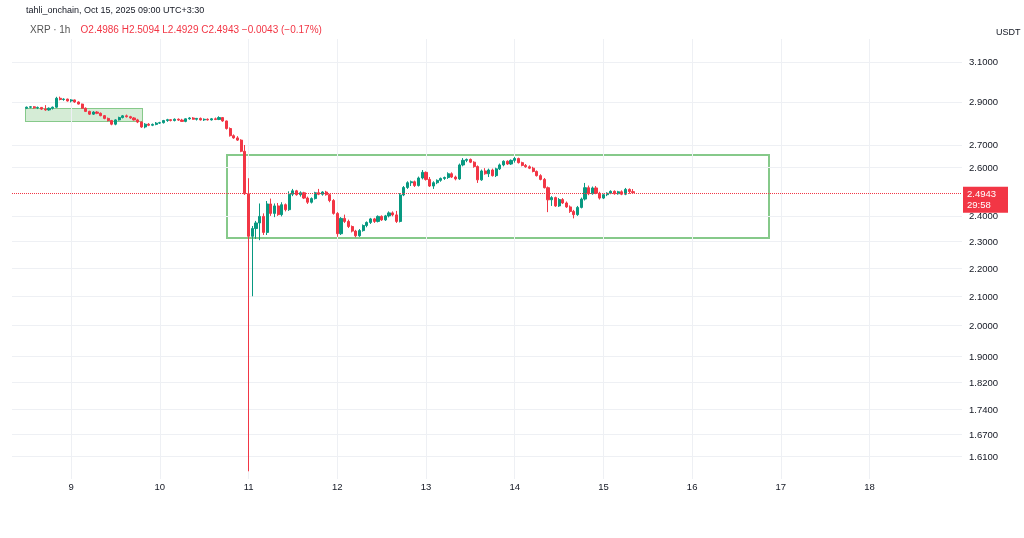 The width and height of the screenshot is (1024, 538). I want to click on y-tick-label: 2.0000, so click(984, 326).